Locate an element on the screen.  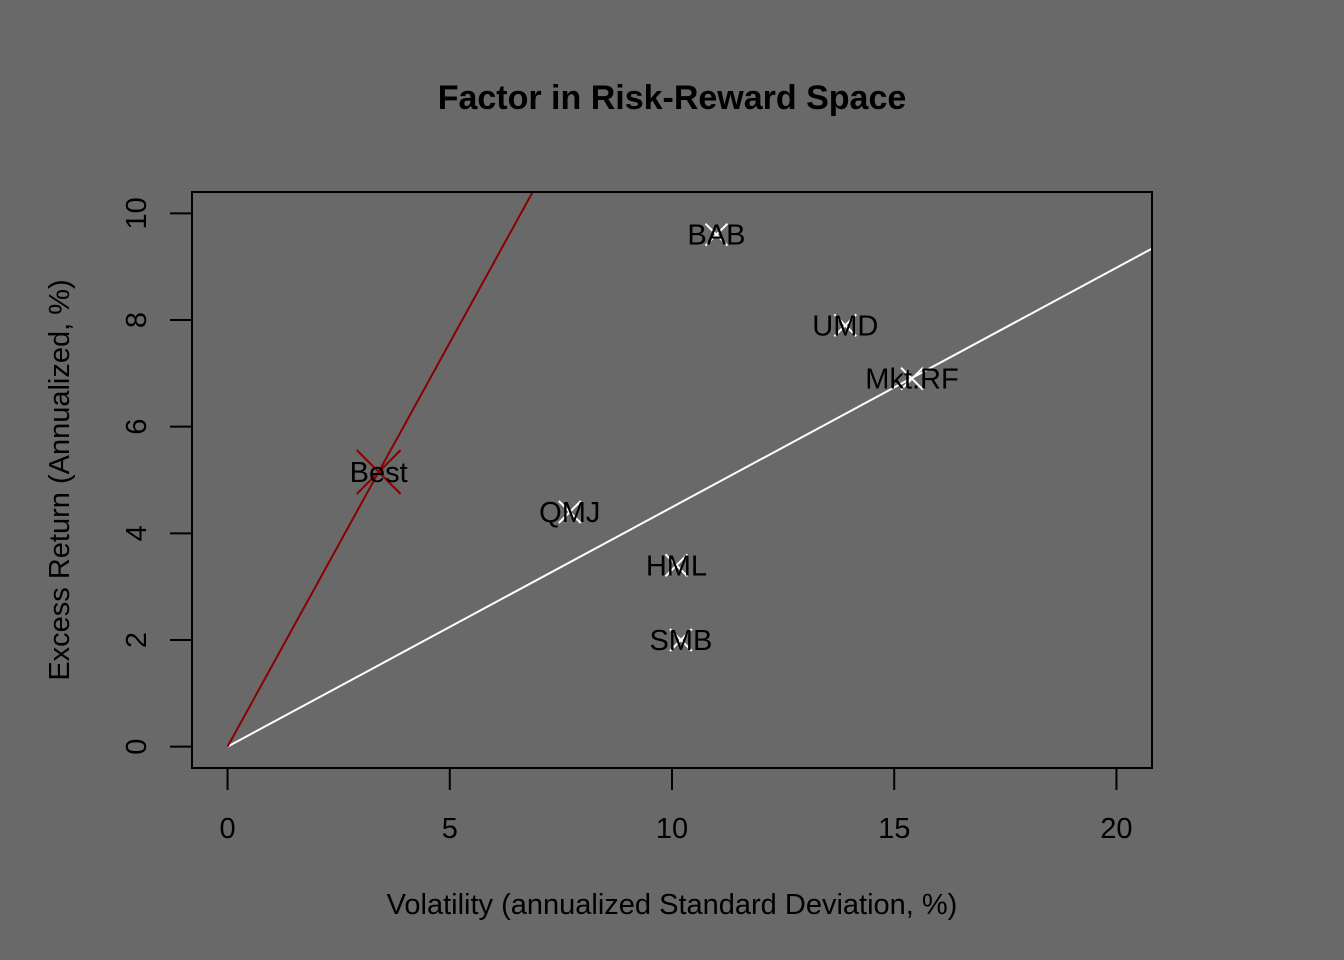
point-label: UMD is located at coordinates (845, 326).